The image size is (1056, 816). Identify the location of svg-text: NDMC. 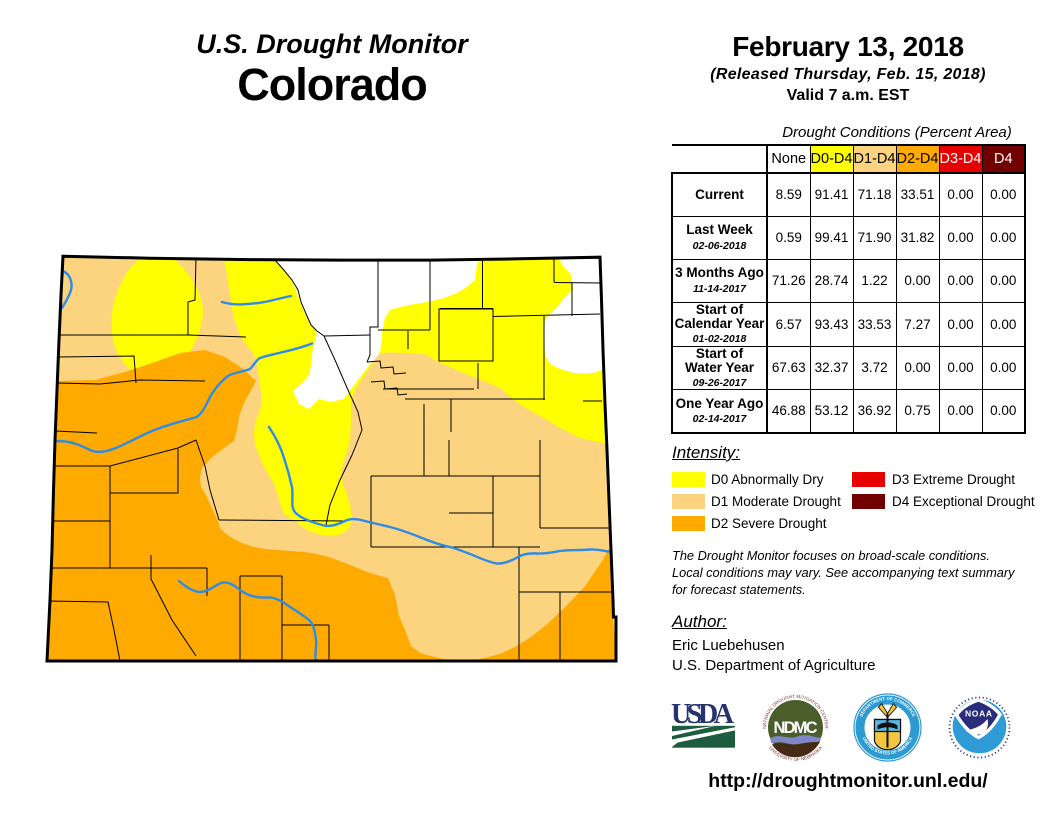
(796, 728).